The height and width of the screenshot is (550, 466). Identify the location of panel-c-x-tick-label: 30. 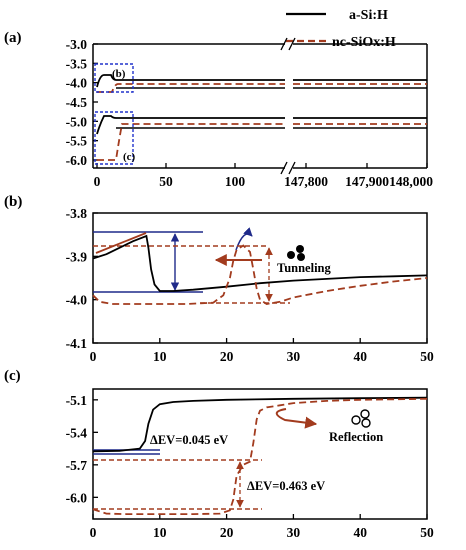
(294, 532).